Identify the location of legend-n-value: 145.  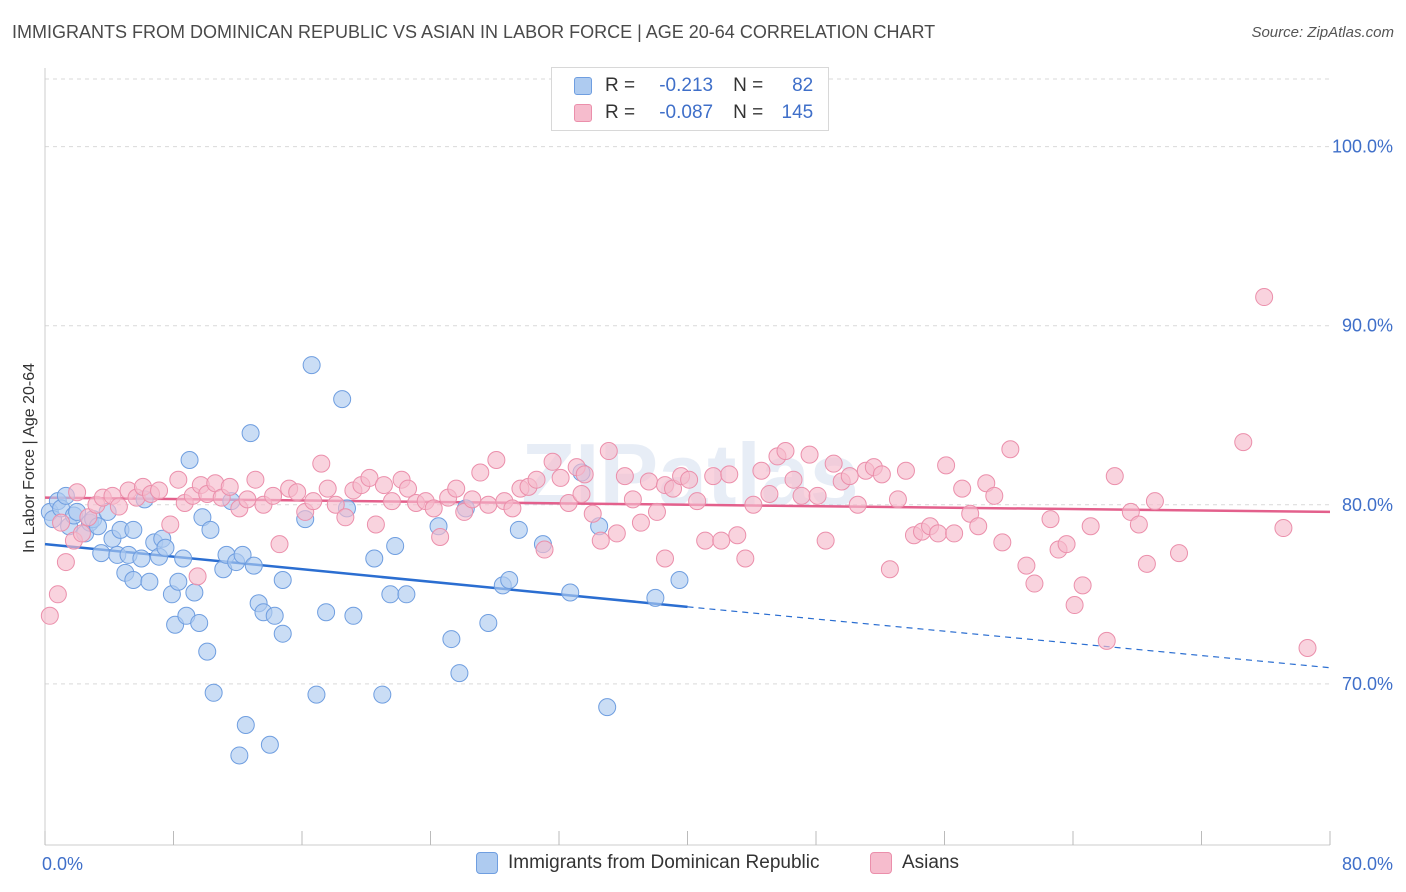
(797, 112).